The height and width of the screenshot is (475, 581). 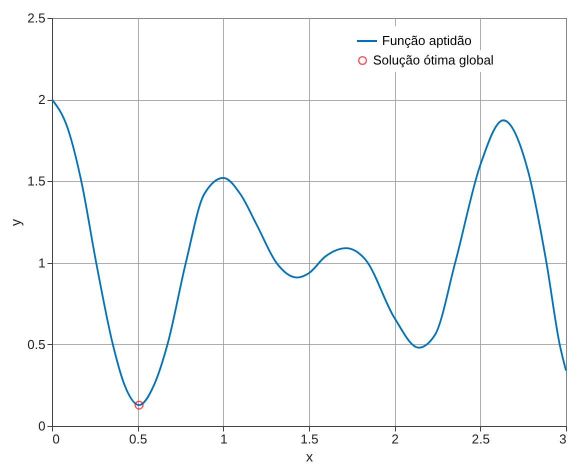 I want to click on legend-label: Solução ótima global, so click(x=433, y=60).